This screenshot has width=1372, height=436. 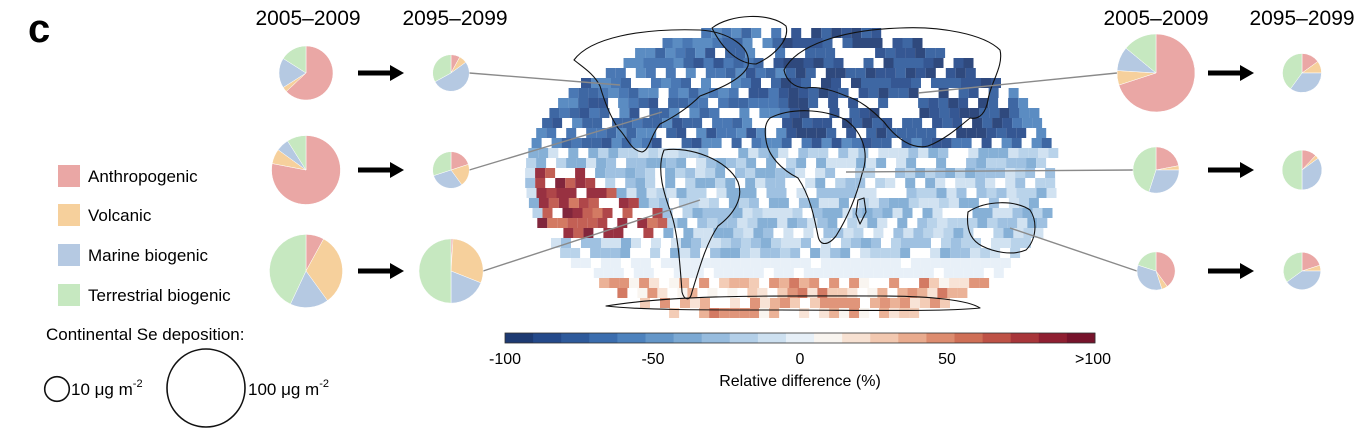 I want to click on slice-south-america-base-terrestrial-biogenic, so click(x=297, y=153).